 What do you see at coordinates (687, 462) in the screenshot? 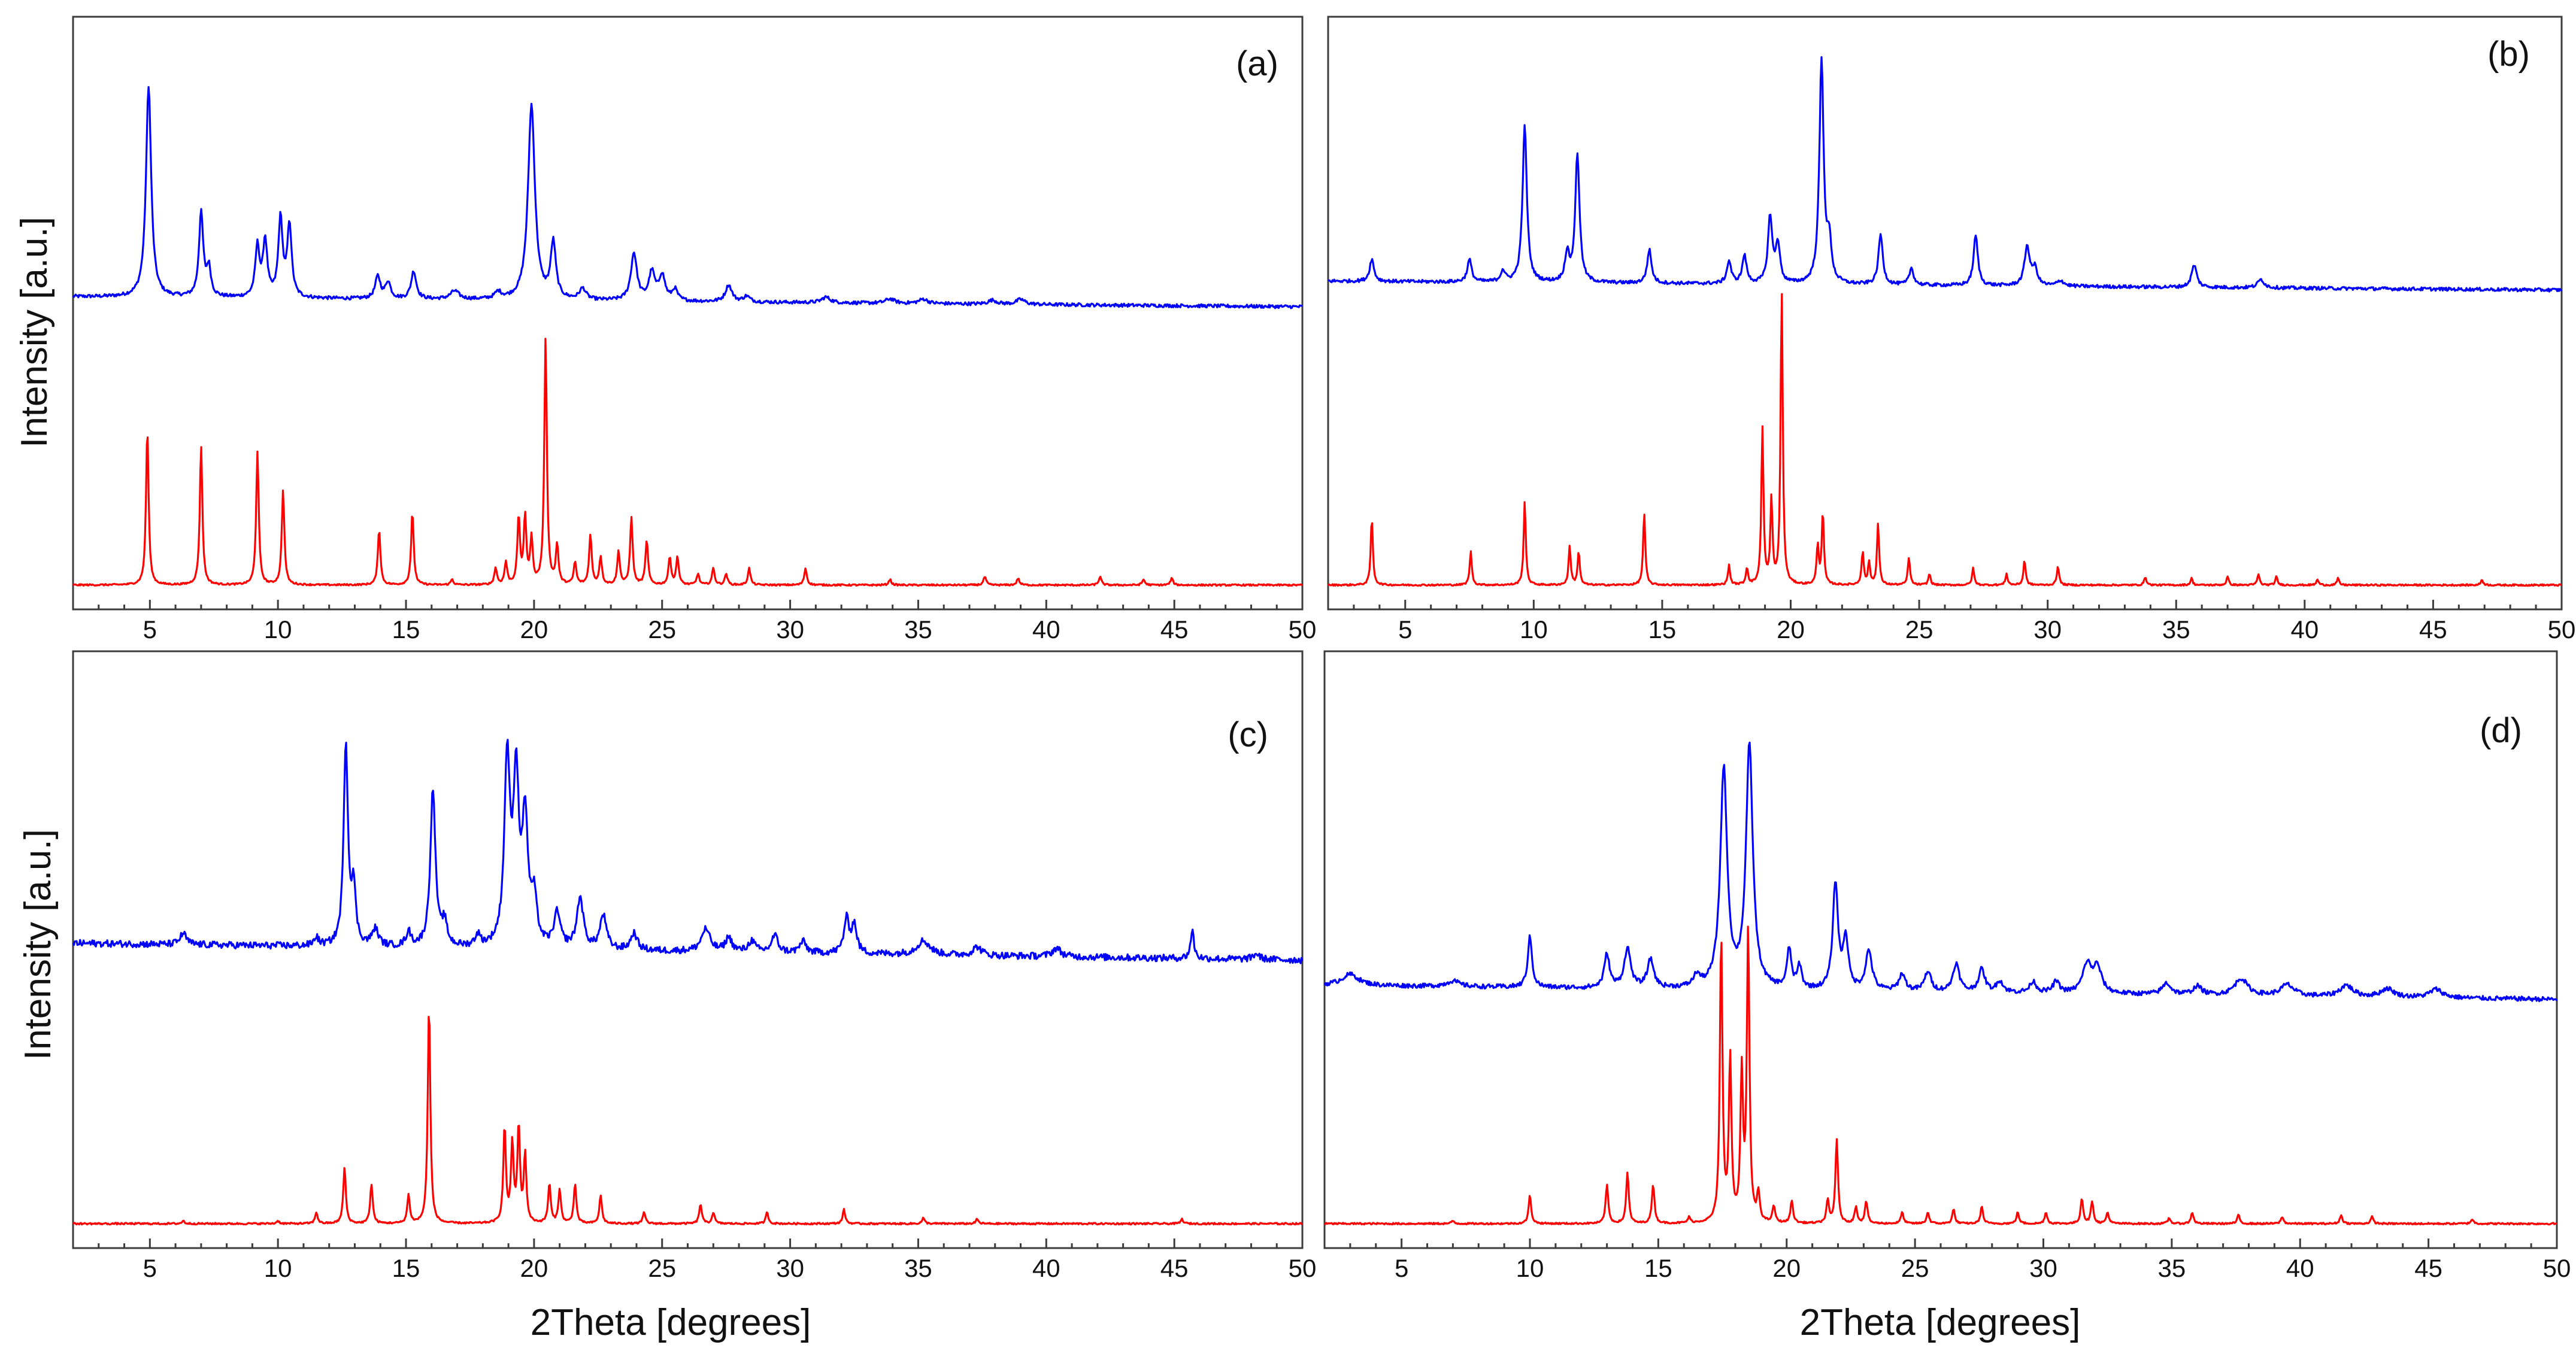
I see `panel-a-lower-trace` at bounding box center [687, 462].